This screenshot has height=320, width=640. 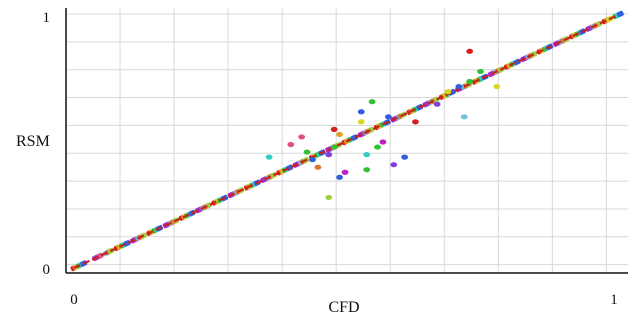 What do you see at coordinates (343, 307) in the screenshot?
I see `x-axis-label: CFD` at bounding box center [343, 307].